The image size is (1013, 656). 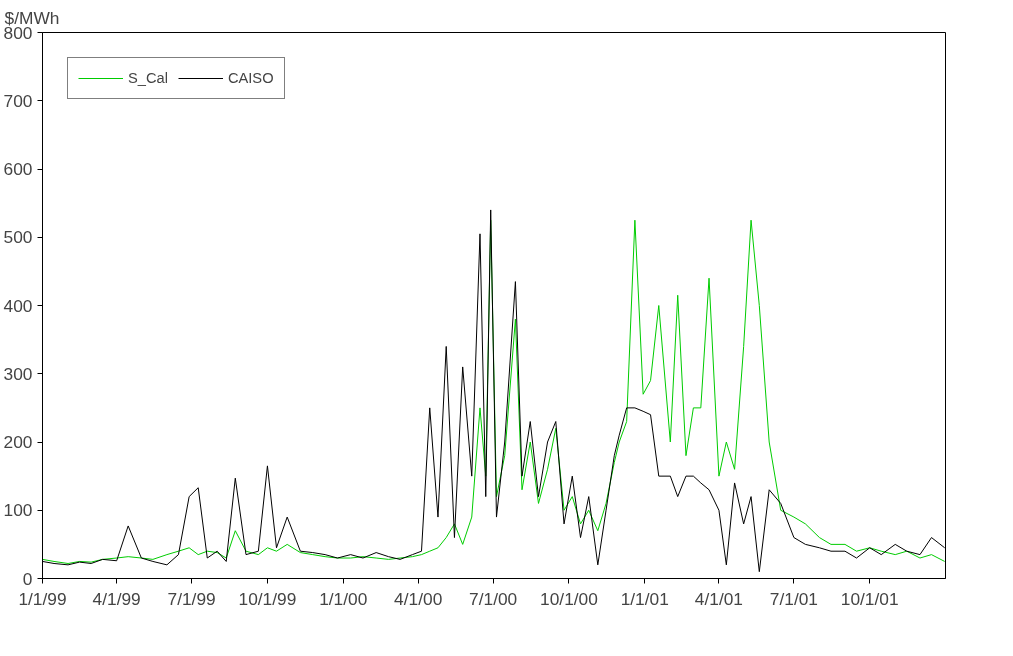 What do you see at coordinates (18, 305) in the screenshot?
I see `y-tick-label: 400` at bounding box center [18, 305].